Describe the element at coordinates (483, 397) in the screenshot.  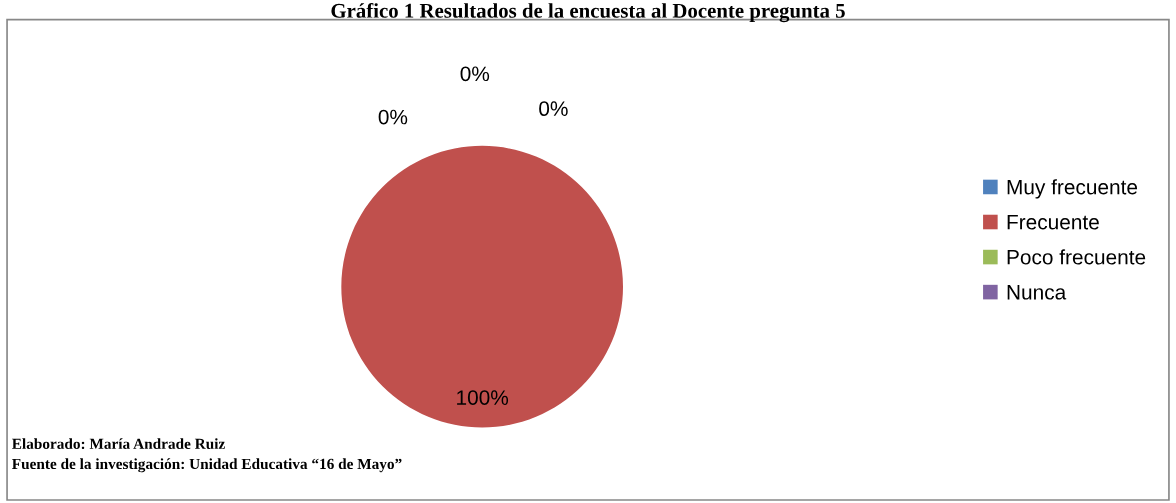
I see `data-label: 100%` at that location.